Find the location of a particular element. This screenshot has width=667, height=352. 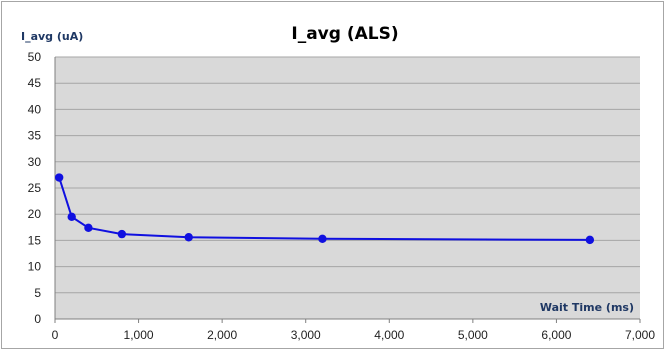

y-tick-label: 40 is located at coordinates (35, 109).